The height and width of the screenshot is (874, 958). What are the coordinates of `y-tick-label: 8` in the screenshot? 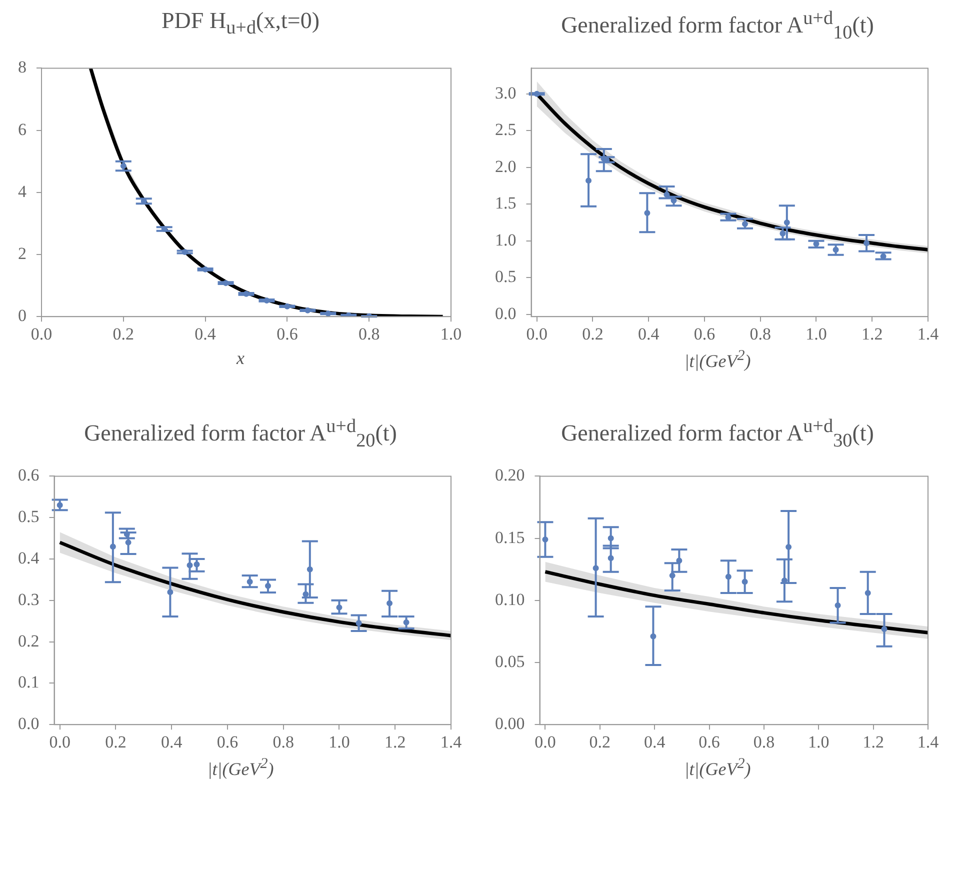 It's located at (22, 67).